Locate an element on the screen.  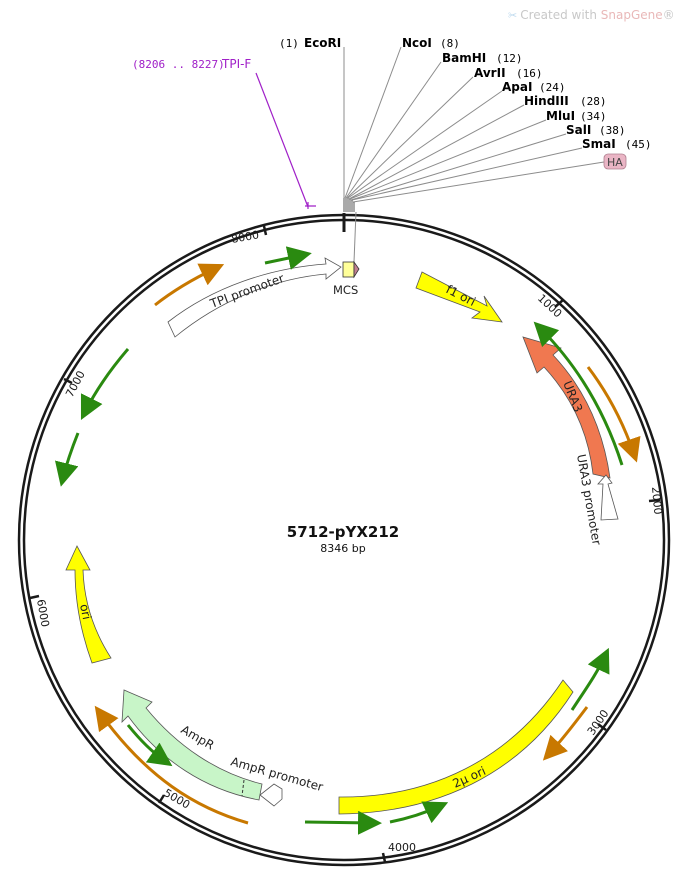
leader-avrii is located at coordinates (410, 137).